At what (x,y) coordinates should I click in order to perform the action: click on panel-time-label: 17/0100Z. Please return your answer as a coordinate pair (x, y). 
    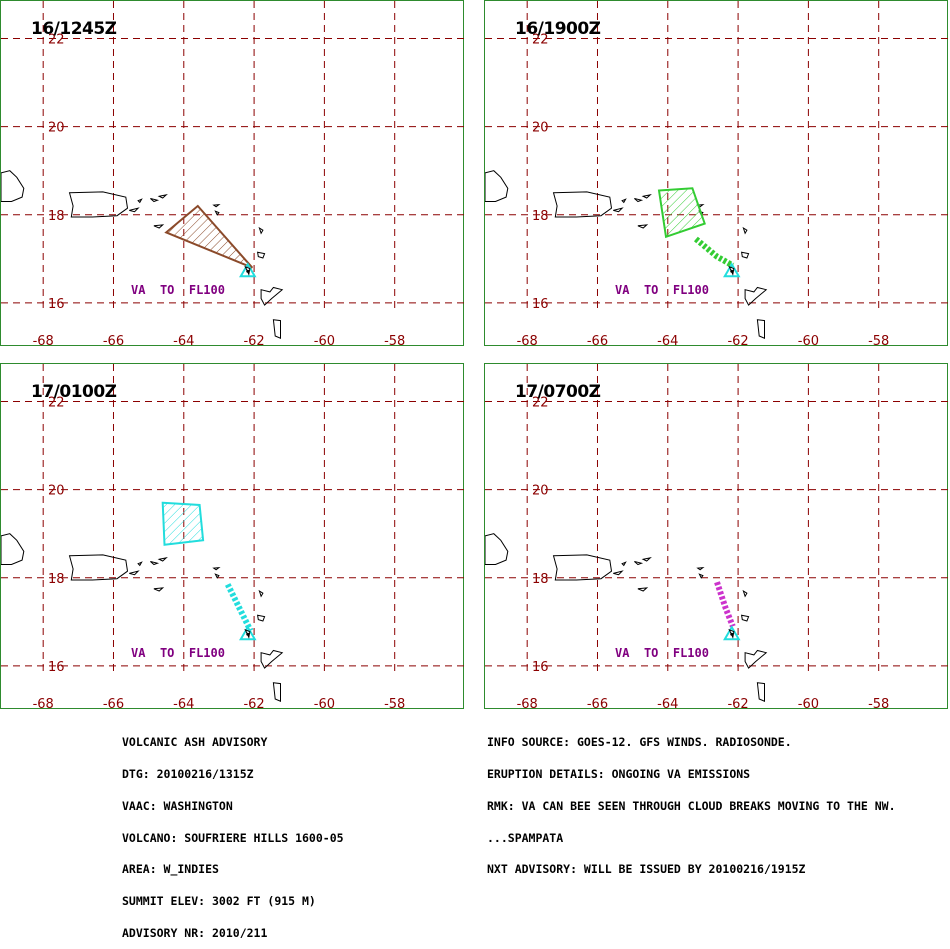
    Looking at the image, I should click on (74, 392).